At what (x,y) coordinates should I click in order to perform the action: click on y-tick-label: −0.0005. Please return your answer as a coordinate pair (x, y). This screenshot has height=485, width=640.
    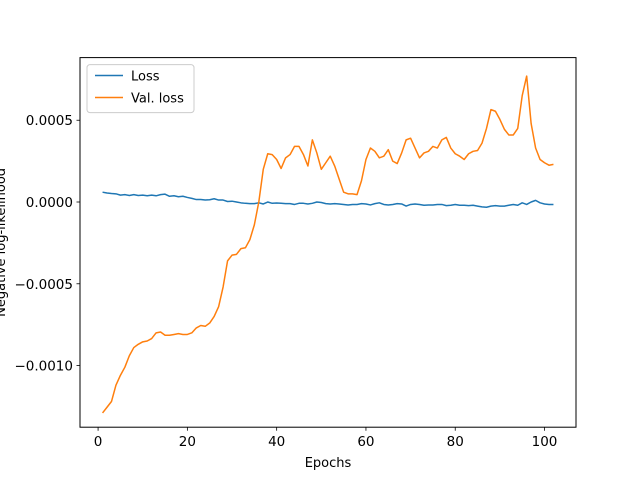
    Looking at the image, I should click on (43, 285).